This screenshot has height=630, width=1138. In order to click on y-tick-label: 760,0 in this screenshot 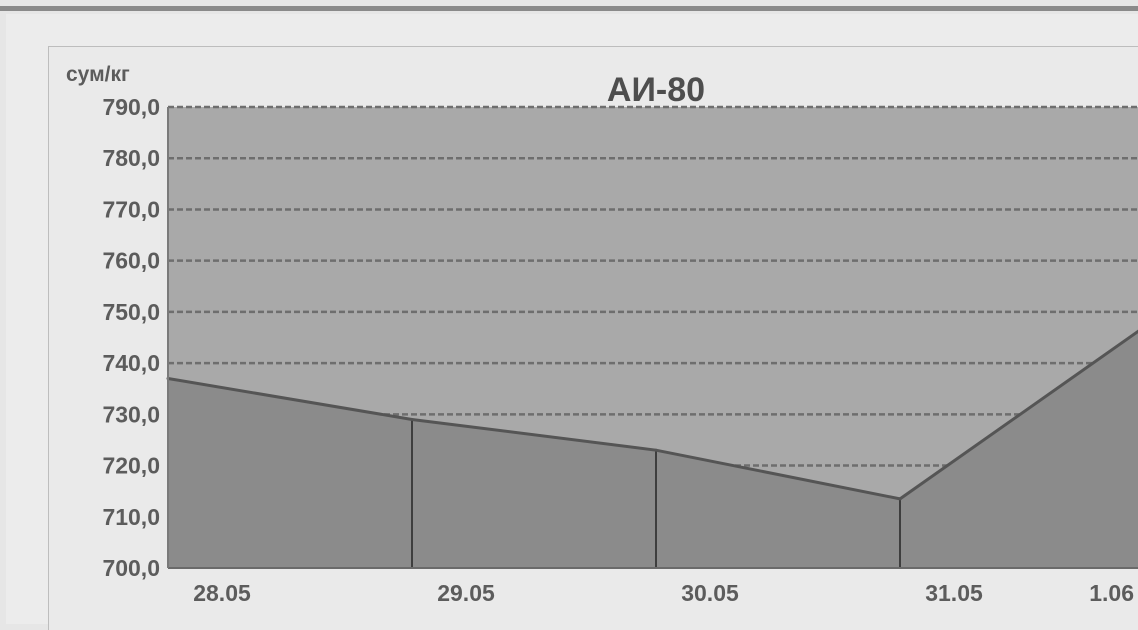, I will do `click(131, 261)`.